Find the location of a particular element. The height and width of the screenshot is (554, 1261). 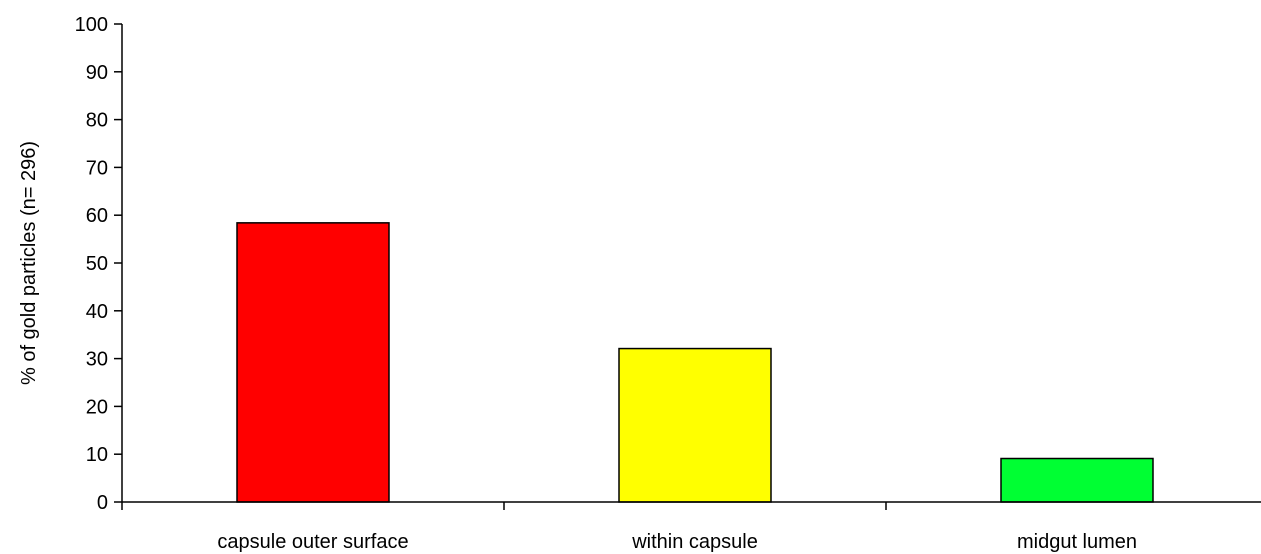

y-tick-label: 80 is located at coordinates (97, 121).